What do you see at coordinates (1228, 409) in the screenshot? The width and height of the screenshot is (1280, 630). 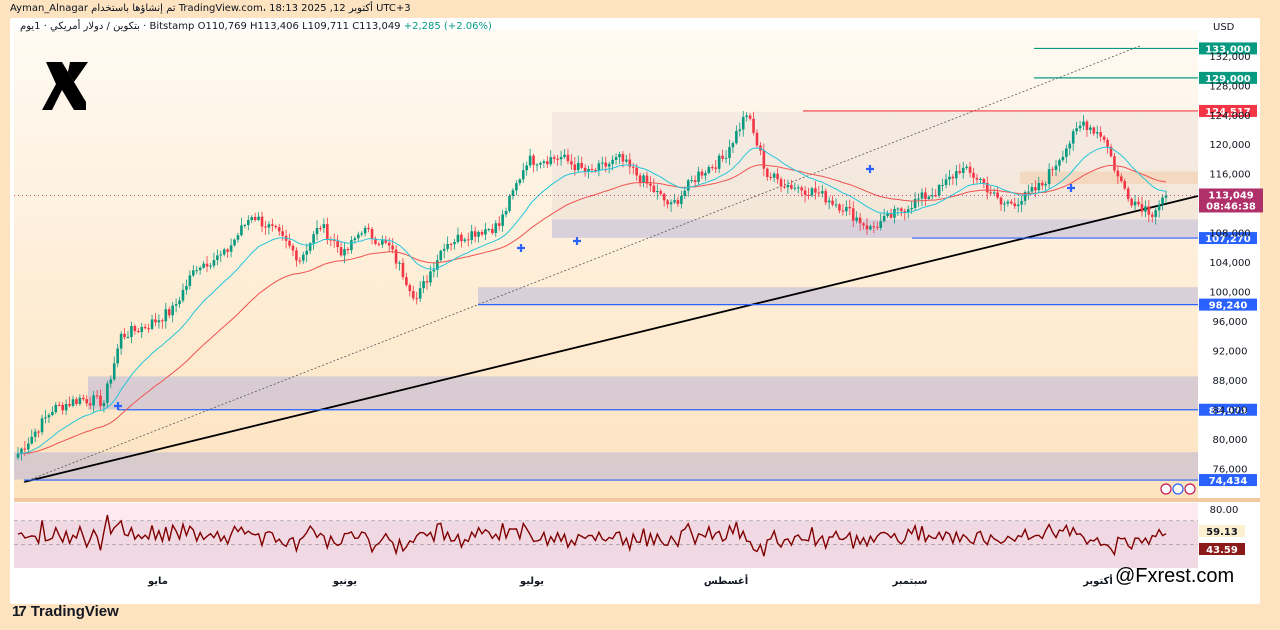 I see `level-tag-83,974` at bounding box center [1228, 409].